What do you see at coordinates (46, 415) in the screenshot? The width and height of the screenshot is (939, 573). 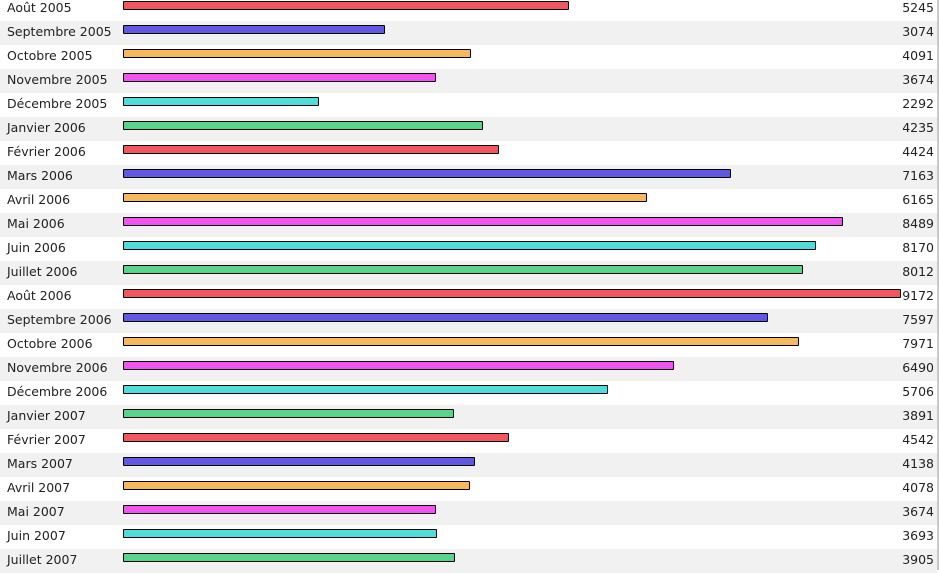 I see `category-label: Janvier 2007` at bounding box center [46, 415].